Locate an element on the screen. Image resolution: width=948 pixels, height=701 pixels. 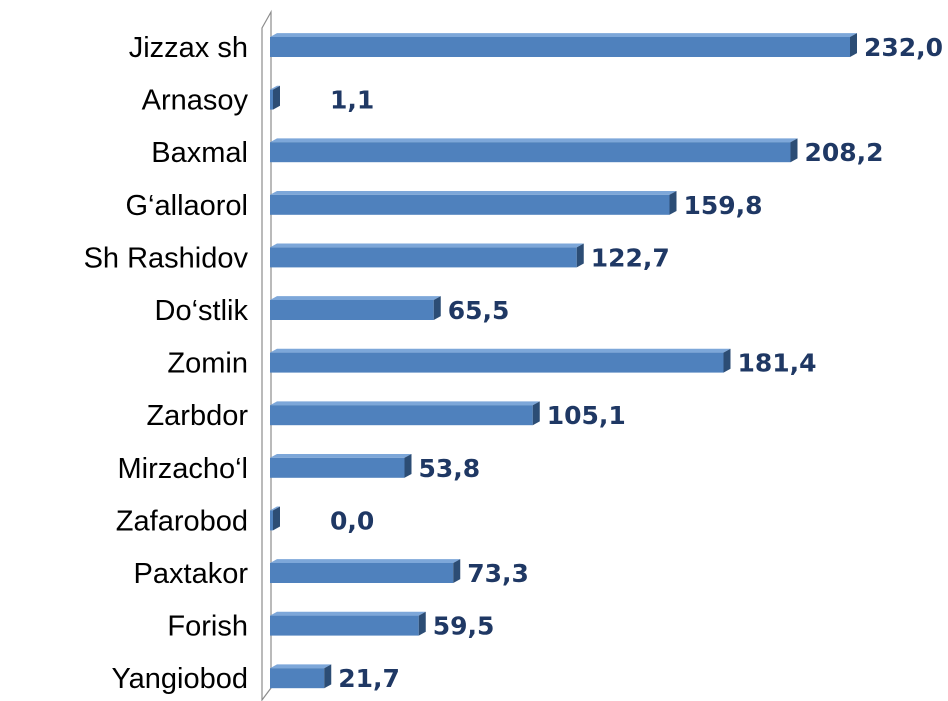
value-label: 21,7 is located at coordinates (369, 678).